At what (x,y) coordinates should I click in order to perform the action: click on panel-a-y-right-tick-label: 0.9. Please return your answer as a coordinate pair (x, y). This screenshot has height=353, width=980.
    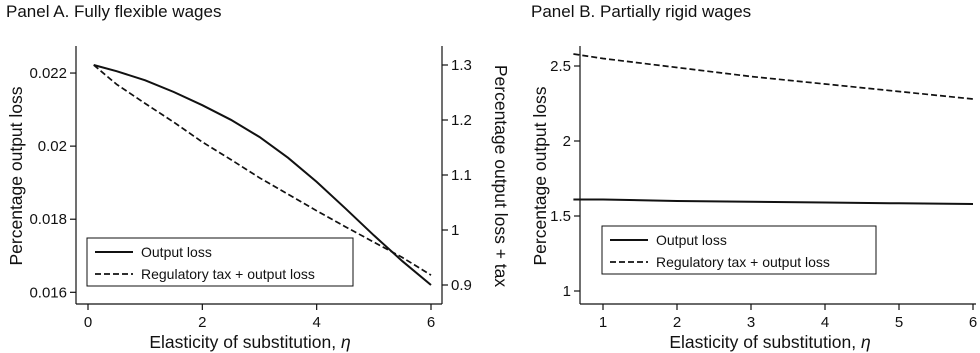
    Looking at the image, I should click on (461, 285).